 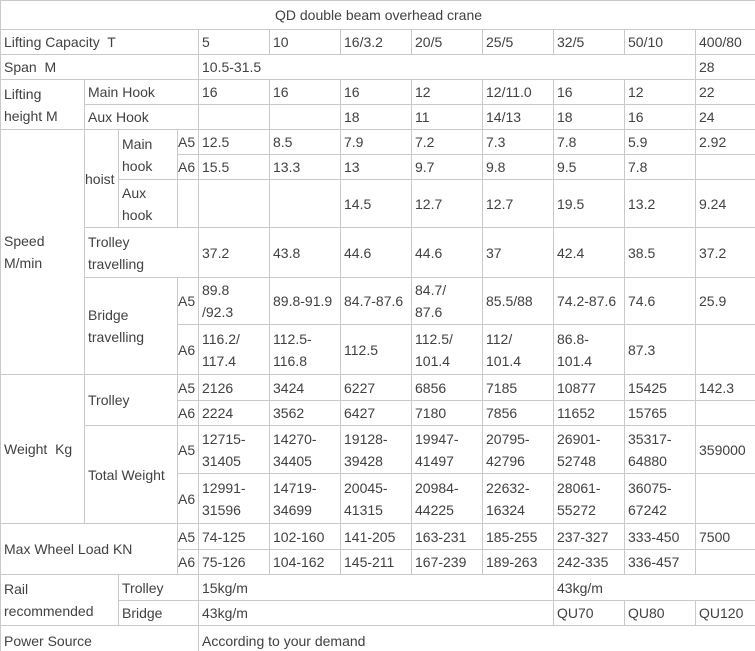 I want to click on table-cell: 2126, so click(x=234, y=387).